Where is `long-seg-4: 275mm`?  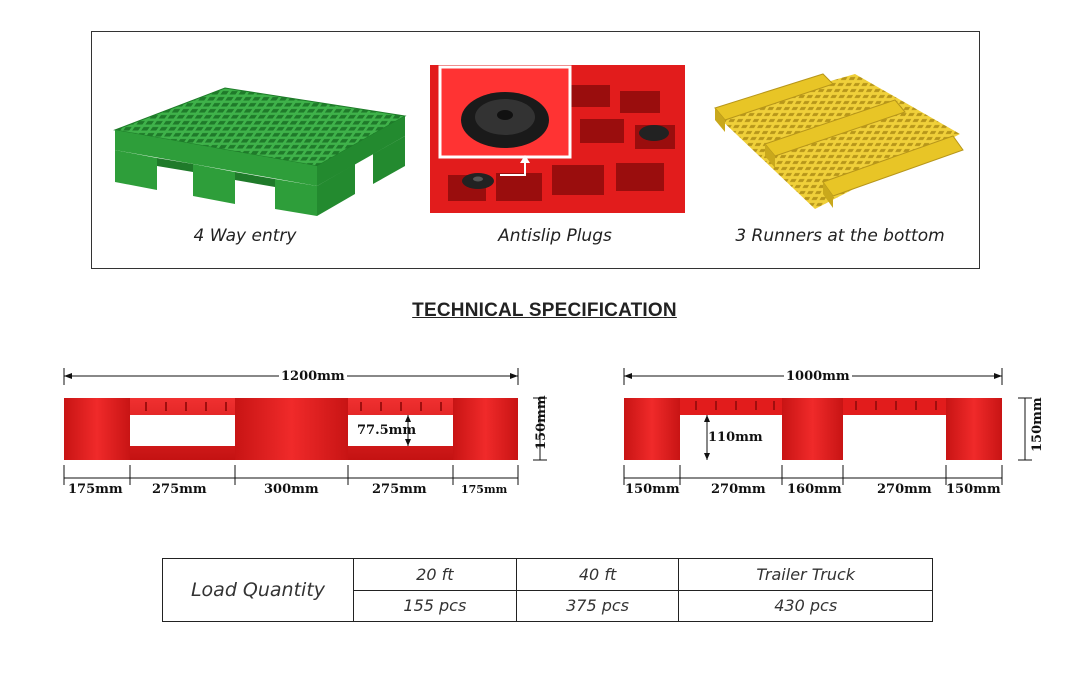
long-seg-4: 275mm is located at coordinates (399, 489).